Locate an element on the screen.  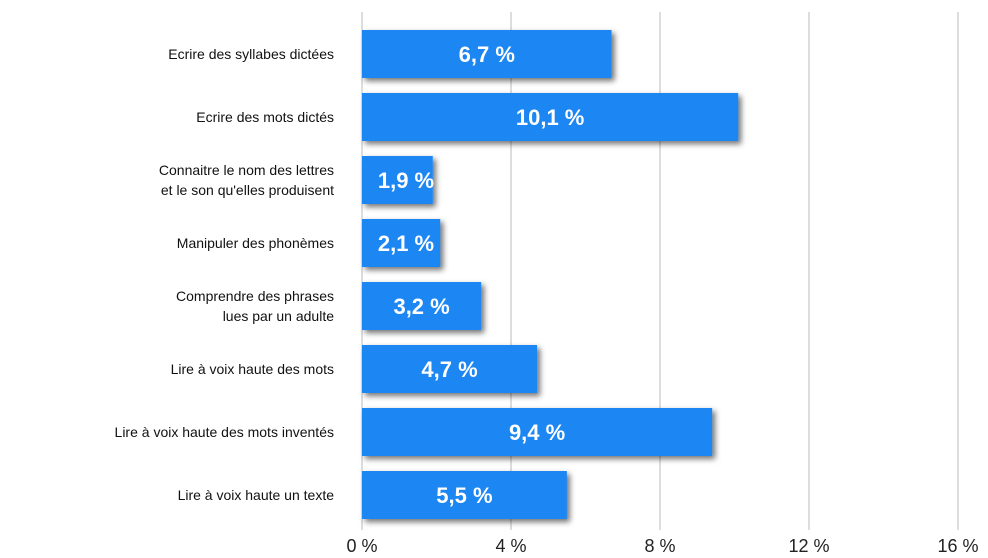
value-label: 10,1 % is located at coordinates (550, 117).